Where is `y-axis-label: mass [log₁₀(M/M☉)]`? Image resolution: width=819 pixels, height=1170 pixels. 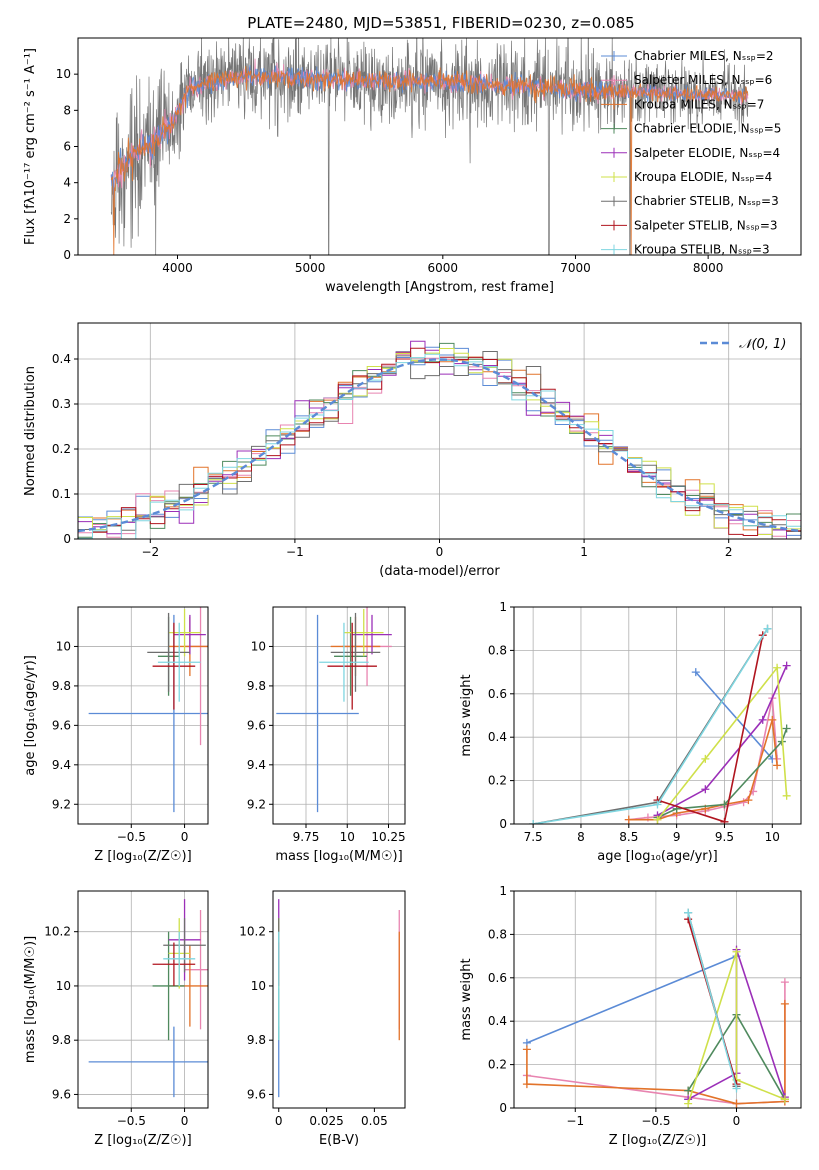
y-axis-label: mass [log₁₀(M/M☉)] is located at coordinates (30, 999).